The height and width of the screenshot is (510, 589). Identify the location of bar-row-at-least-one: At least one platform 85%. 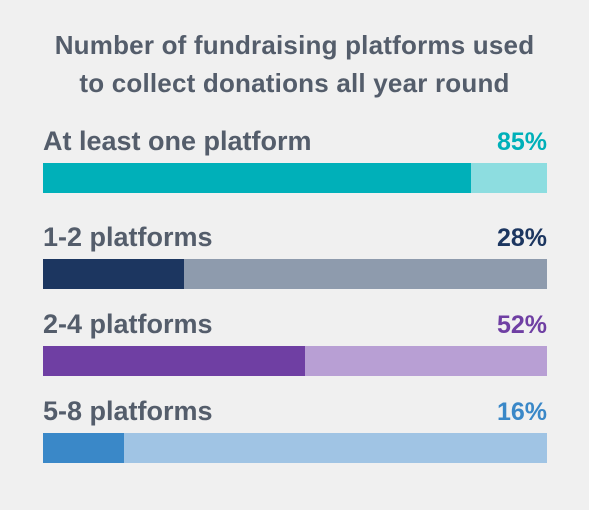
(295, 158).